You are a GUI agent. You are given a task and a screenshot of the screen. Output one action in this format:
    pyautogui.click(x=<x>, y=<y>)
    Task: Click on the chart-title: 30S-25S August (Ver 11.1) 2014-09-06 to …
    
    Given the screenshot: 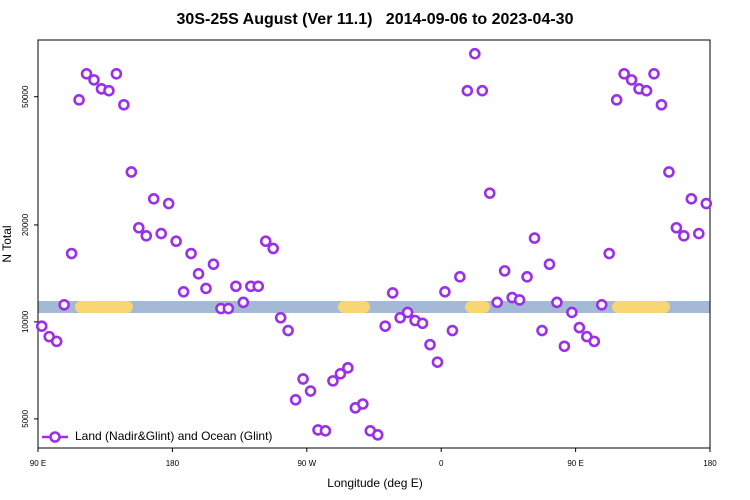 What is the action you would take?
    pyautogui.click(x=375, y=19)
    